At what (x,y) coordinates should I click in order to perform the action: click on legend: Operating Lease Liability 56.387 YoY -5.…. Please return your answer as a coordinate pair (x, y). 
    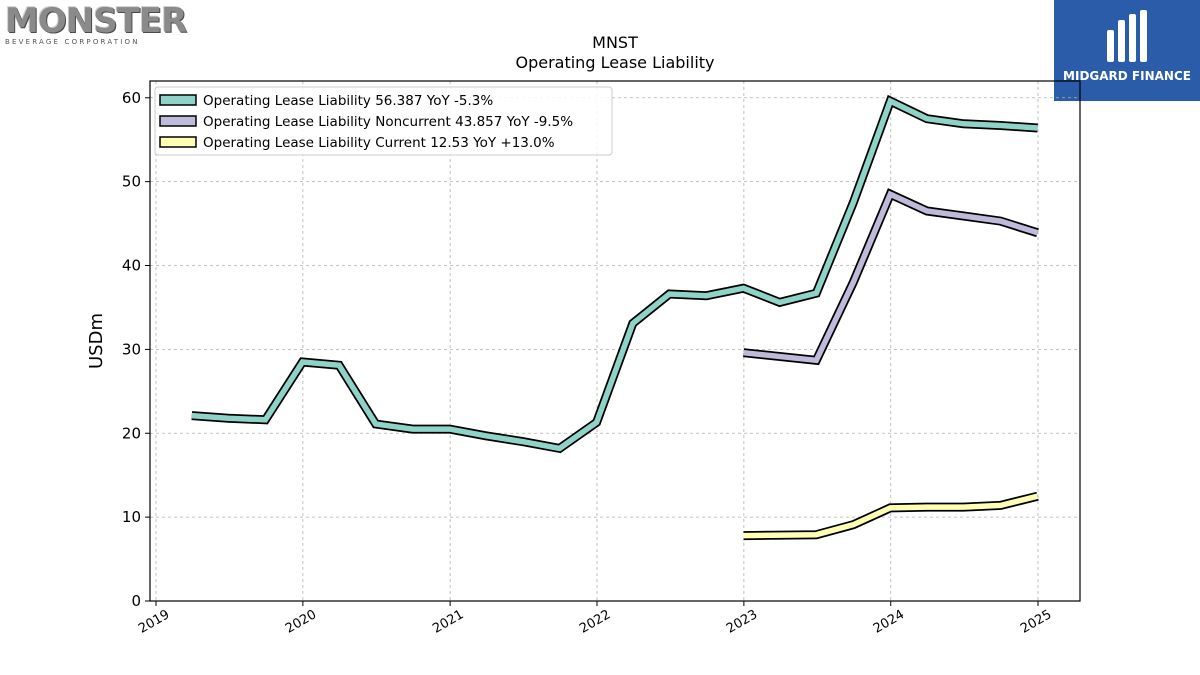
    Looking at the image, I should click on (383, 121).